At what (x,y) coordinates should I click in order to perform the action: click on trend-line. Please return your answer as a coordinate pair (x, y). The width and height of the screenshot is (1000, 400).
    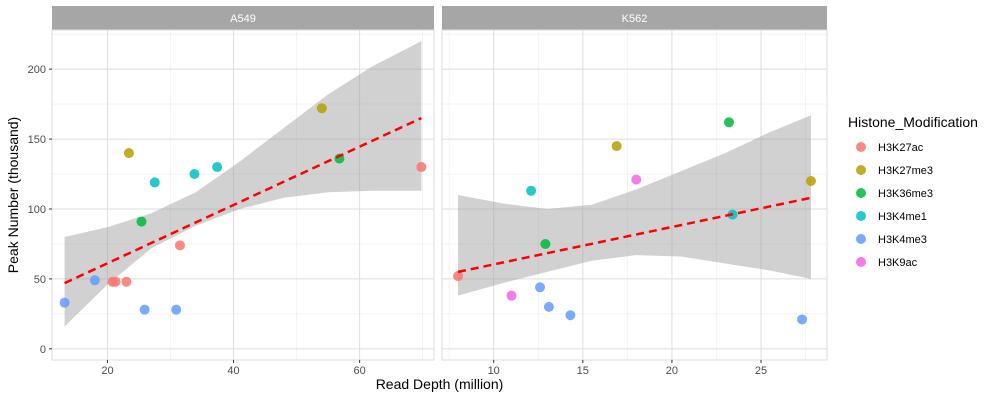
    Looking at the image, I should click on (634, 235).